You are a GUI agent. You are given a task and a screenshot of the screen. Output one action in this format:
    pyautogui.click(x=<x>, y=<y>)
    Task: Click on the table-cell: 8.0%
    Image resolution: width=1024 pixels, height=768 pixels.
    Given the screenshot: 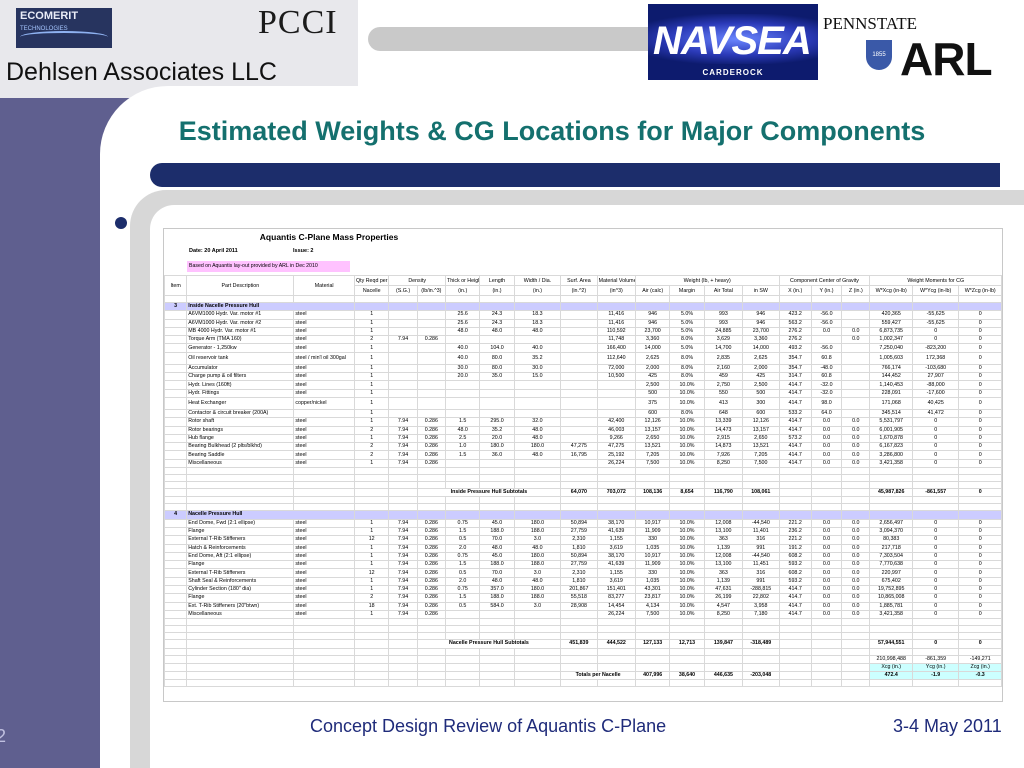 What is the action you would take?
    pyautogui.click(x=687, y=340)
    